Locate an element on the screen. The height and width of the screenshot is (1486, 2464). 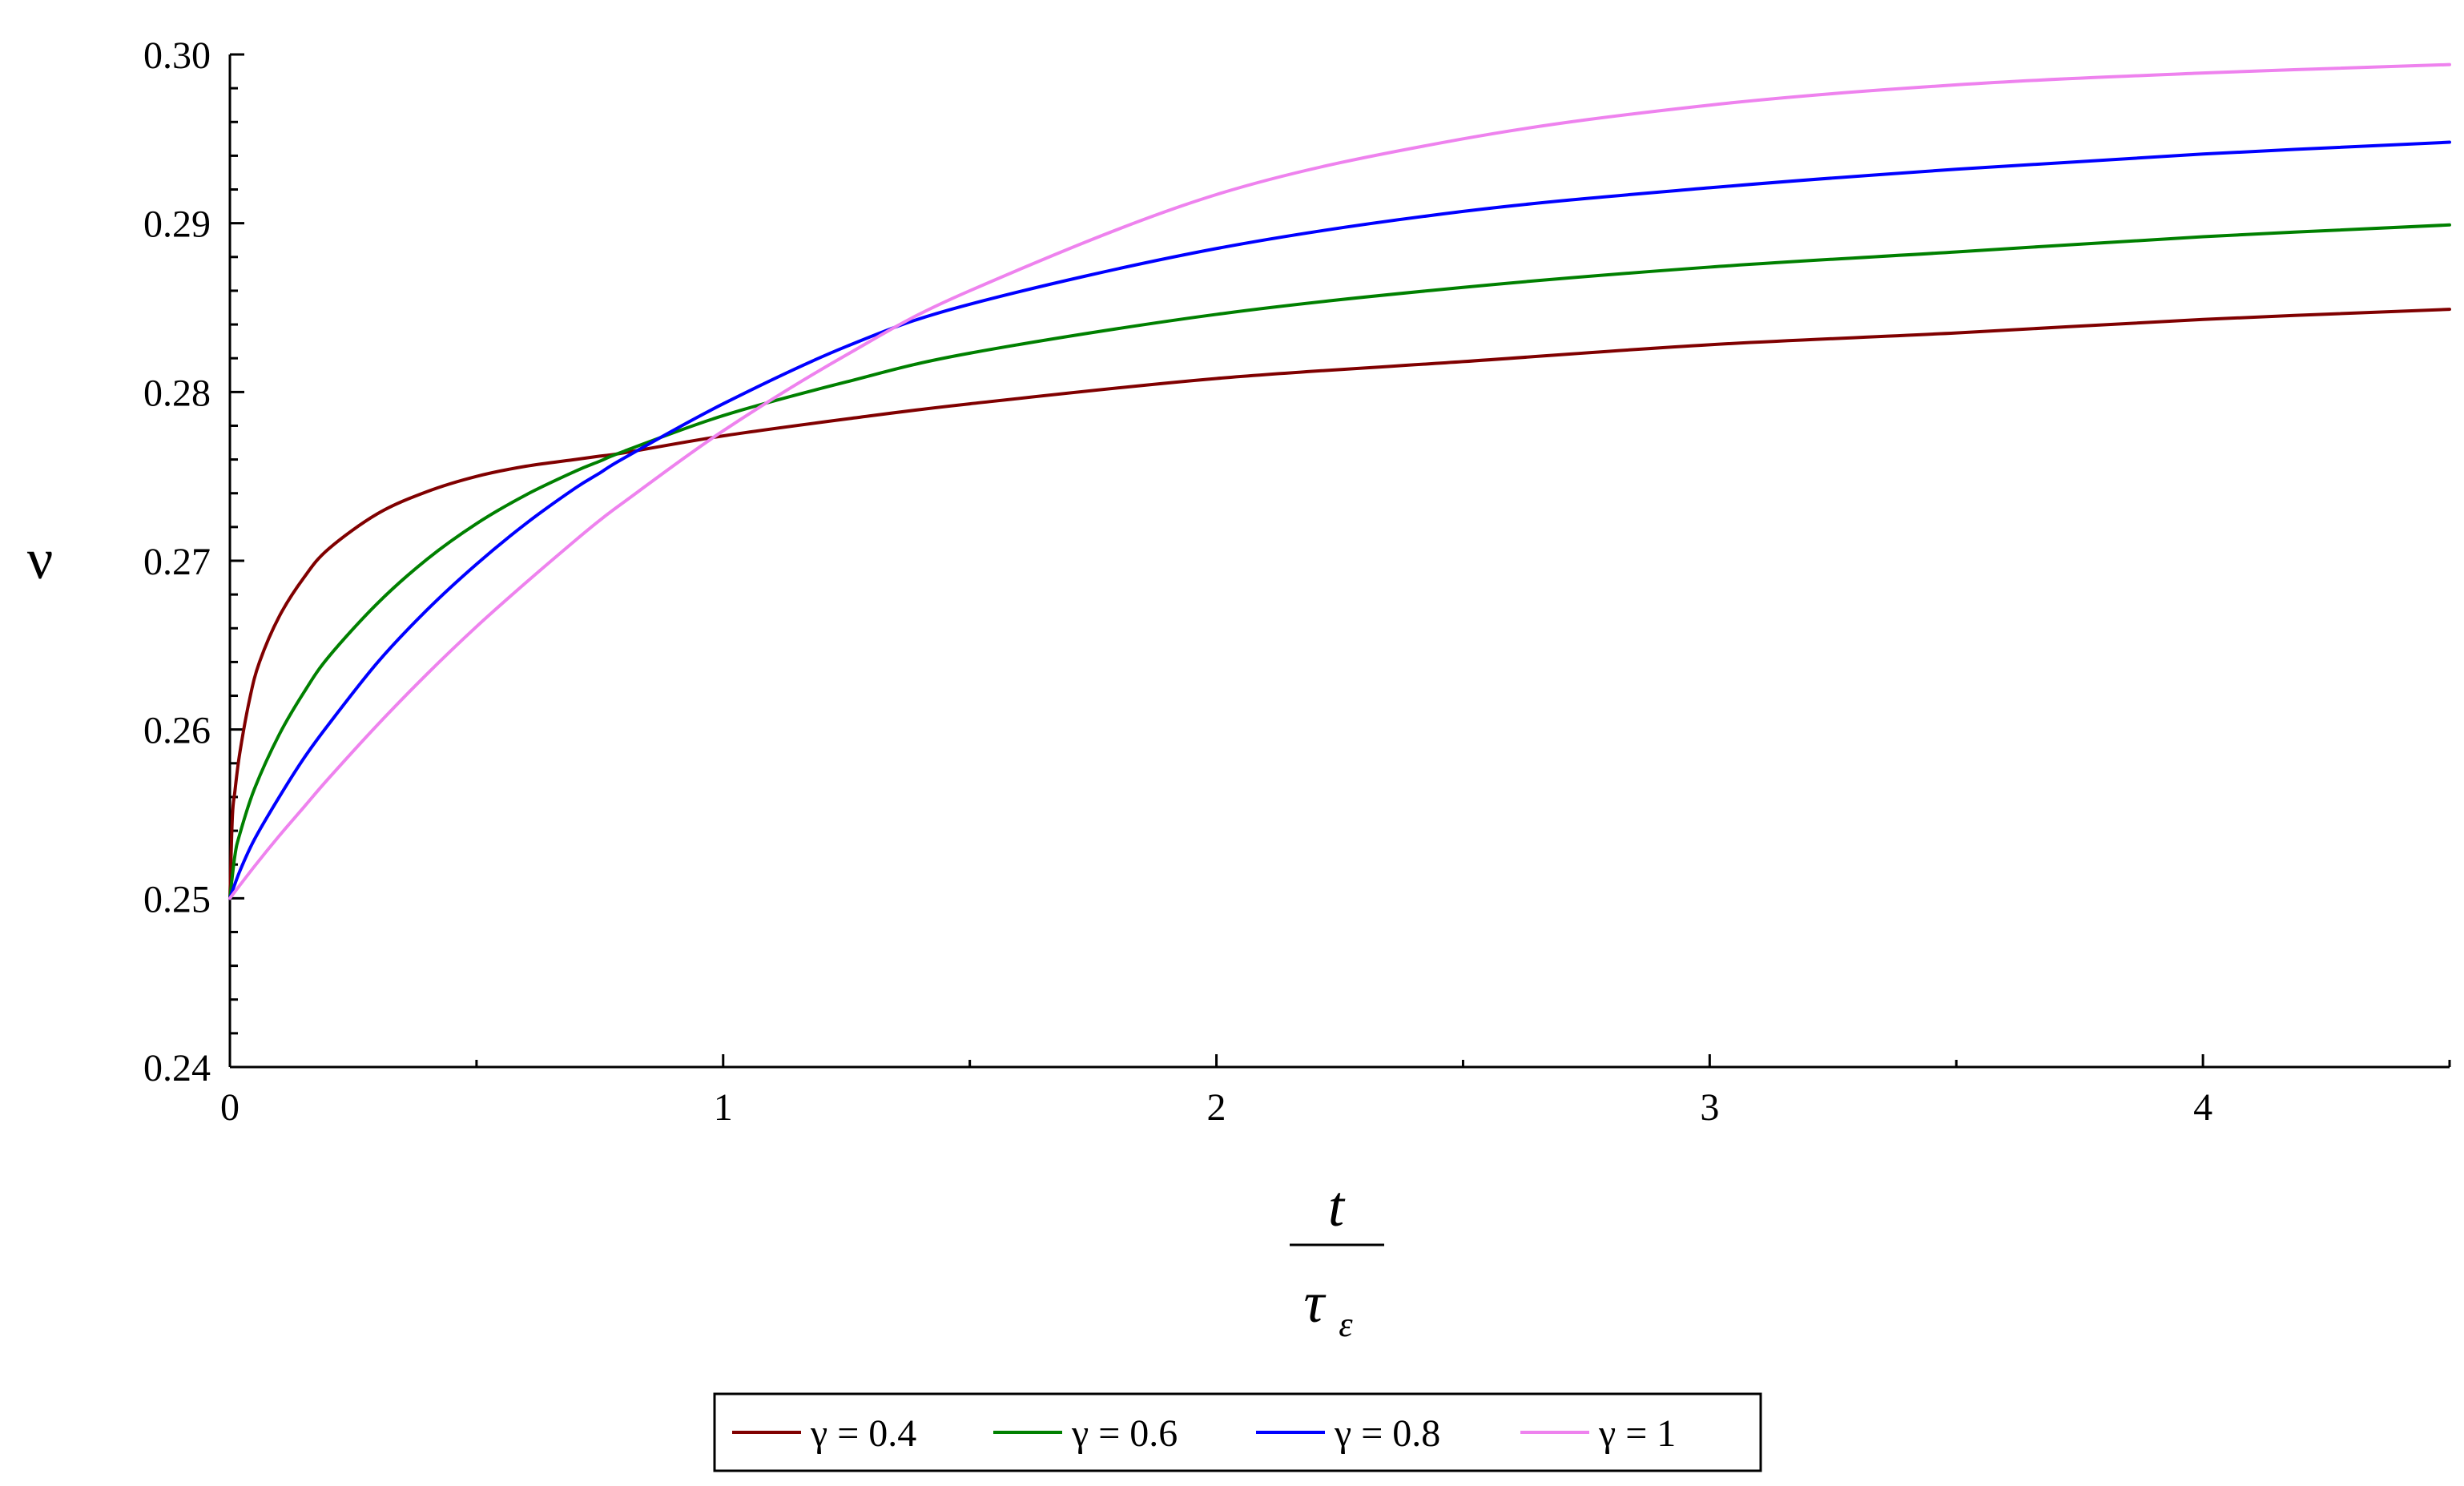
y-tick-label: 0.28 is located at coordinates (177, 393).